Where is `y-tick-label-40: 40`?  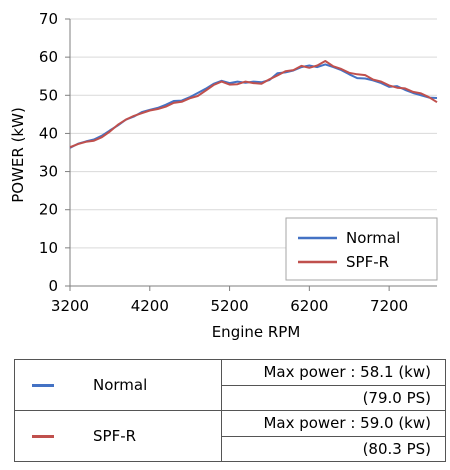
y-tick-label-40: 40 is located at coordinates (48, 133).